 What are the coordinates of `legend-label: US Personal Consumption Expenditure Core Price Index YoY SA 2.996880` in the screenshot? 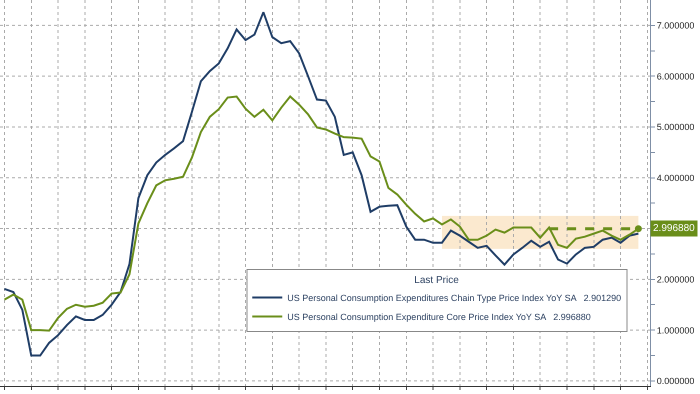 It's located at (439, 317).